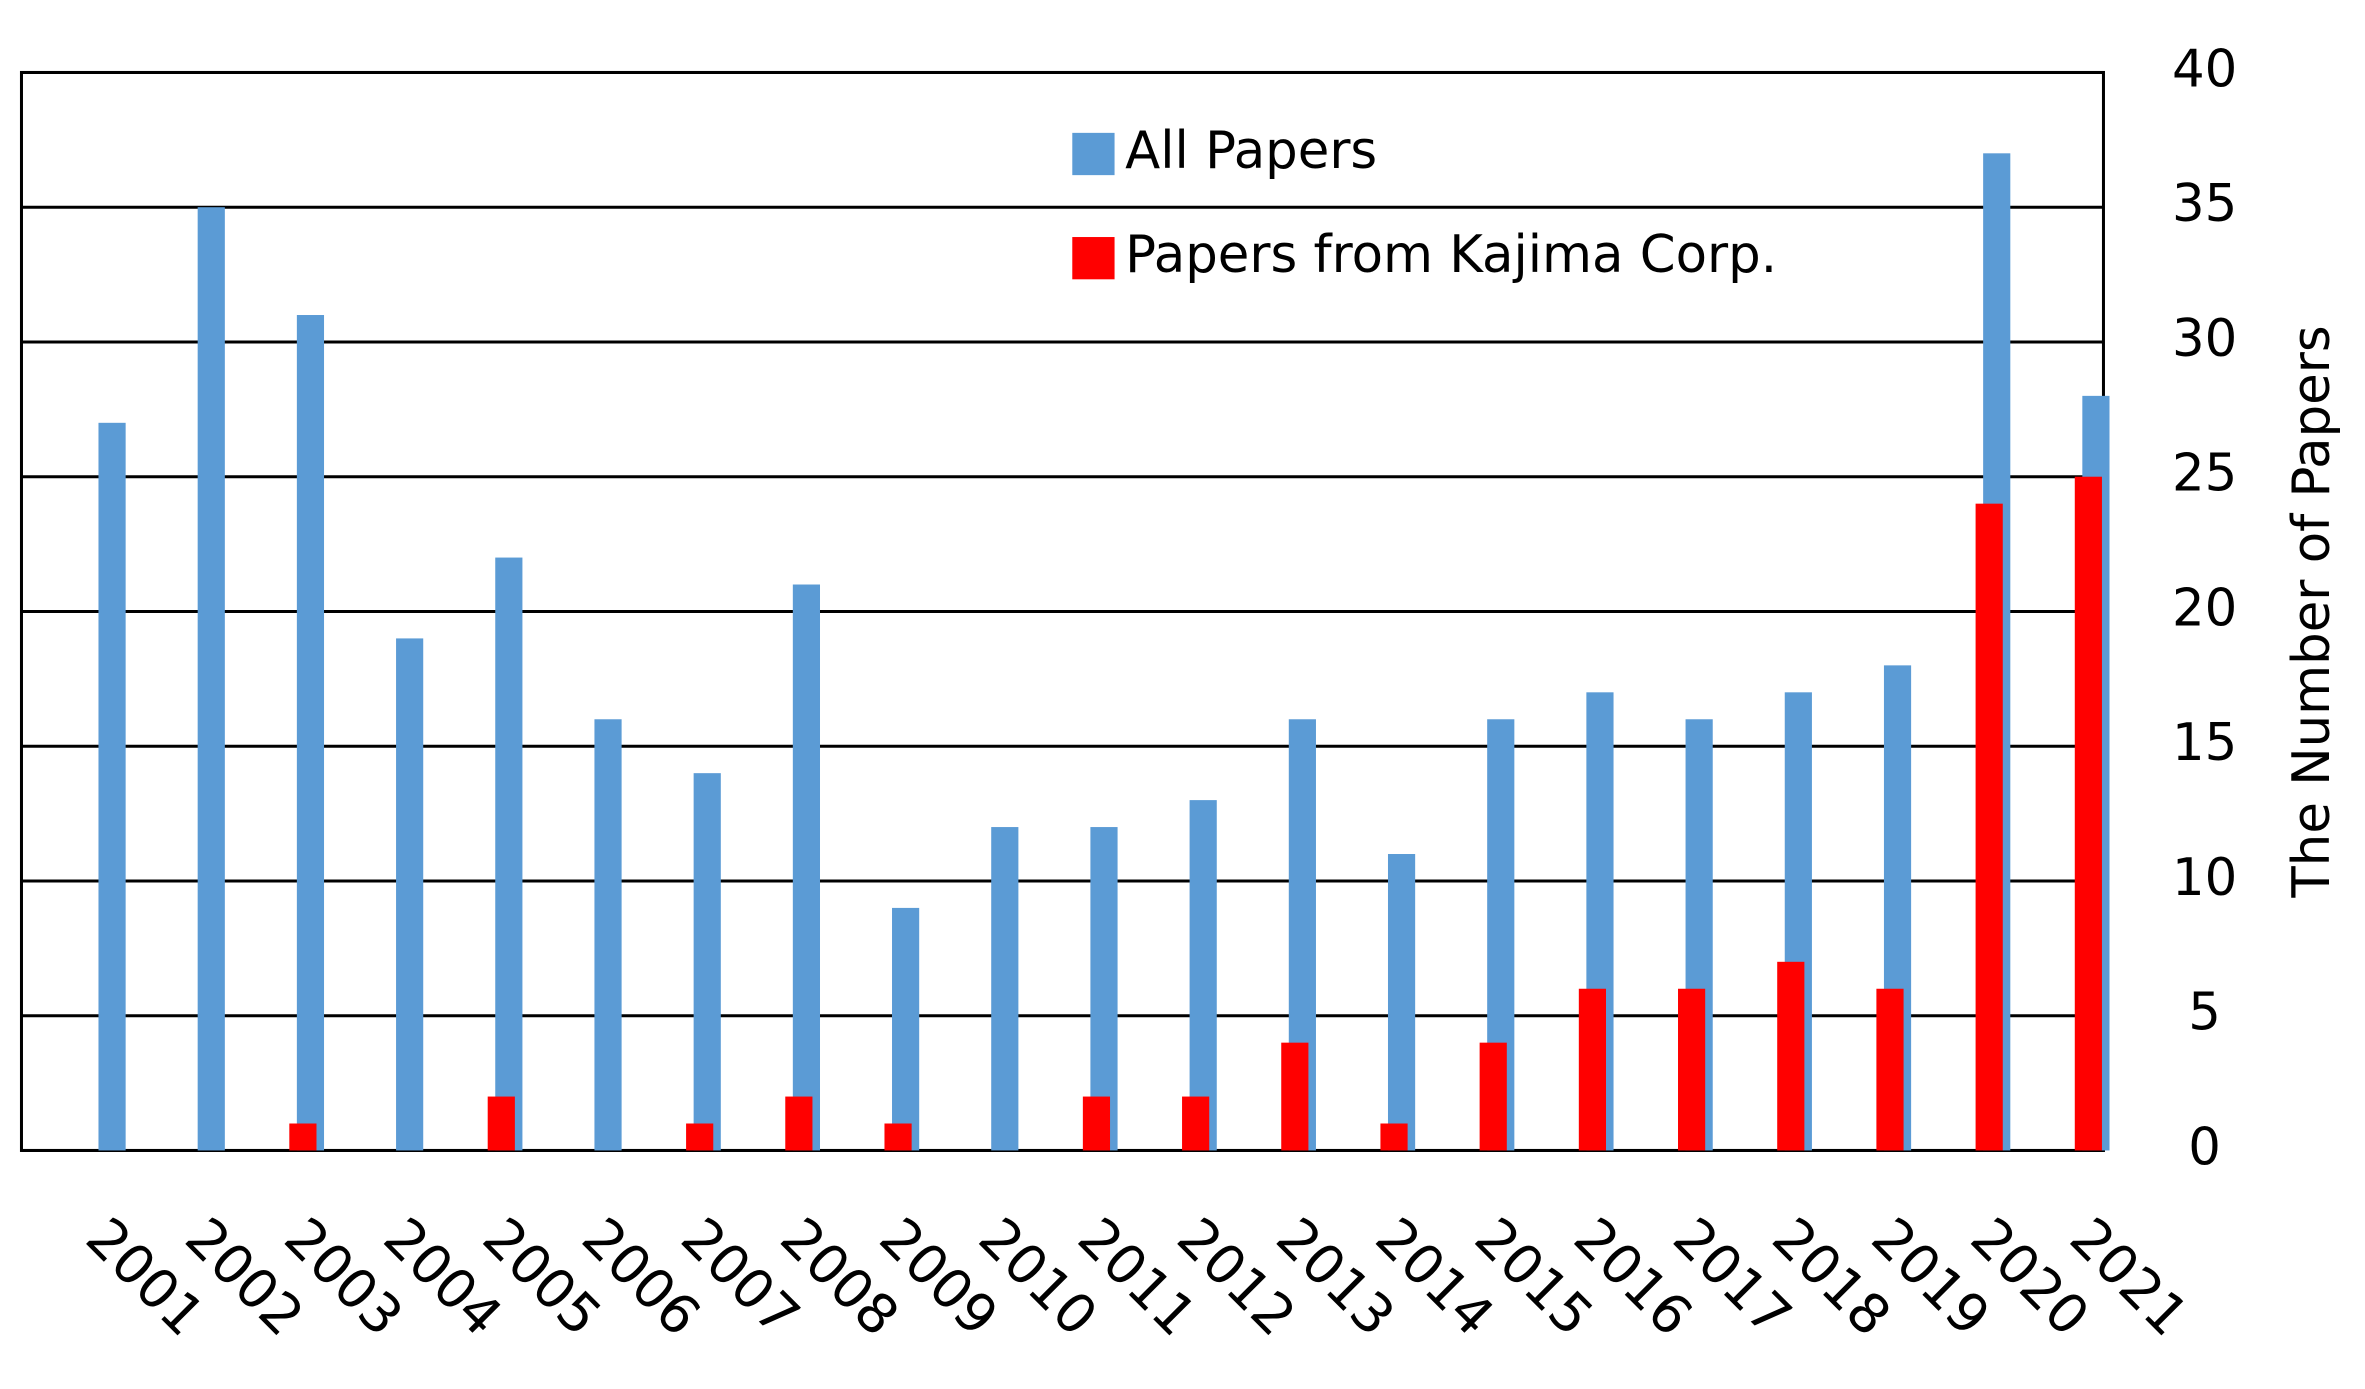 The height and width of the screenshot is (1389, 2365). I want to click on y-tick-label: 20, so click(2204, 608).